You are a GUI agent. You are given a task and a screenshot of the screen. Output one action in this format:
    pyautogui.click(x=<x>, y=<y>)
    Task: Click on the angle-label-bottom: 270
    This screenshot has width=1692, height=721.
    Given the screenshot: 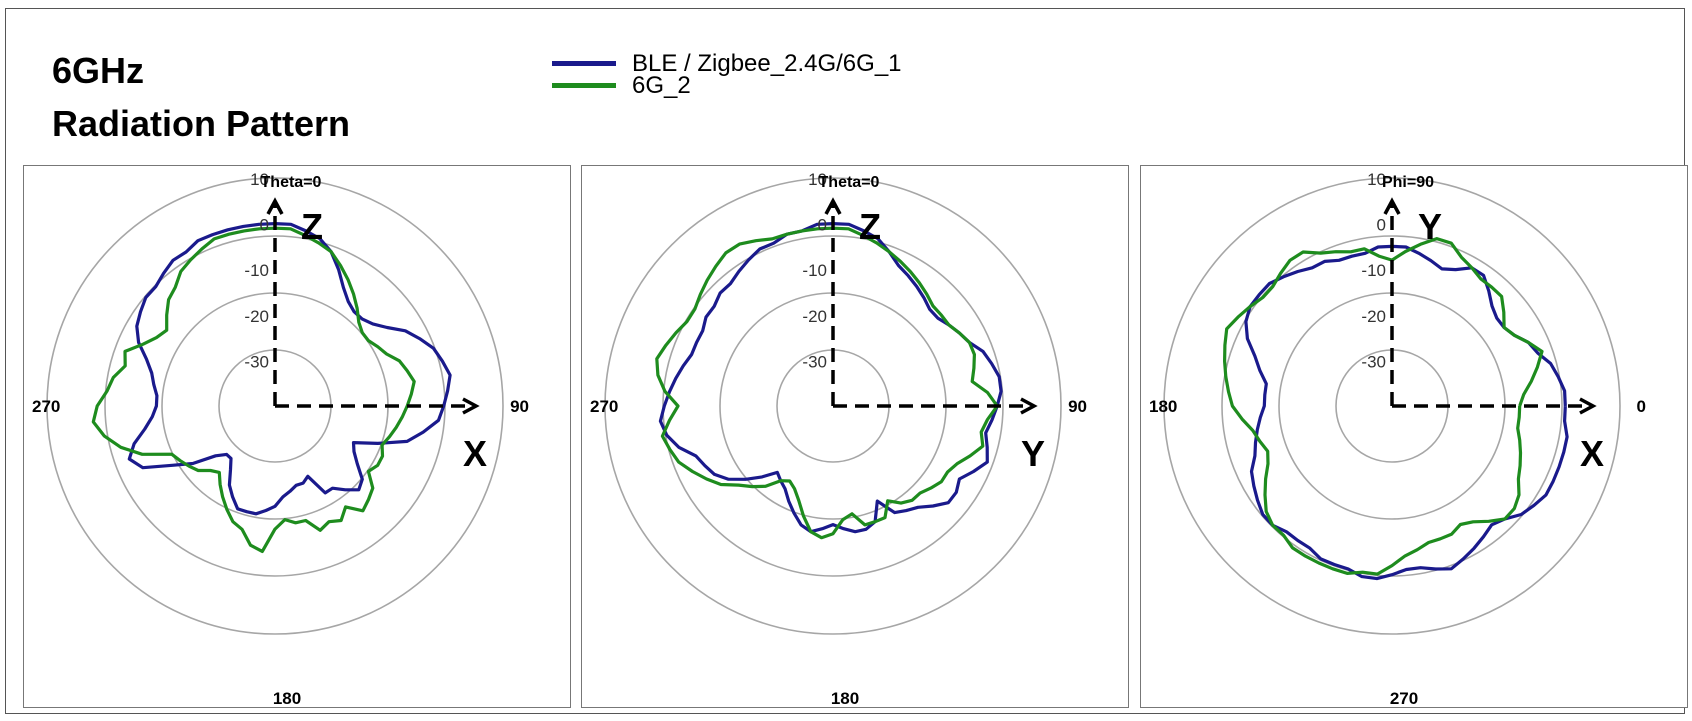 What is the action you would take?
    pyautogui.click(x=1404, y=698)
    